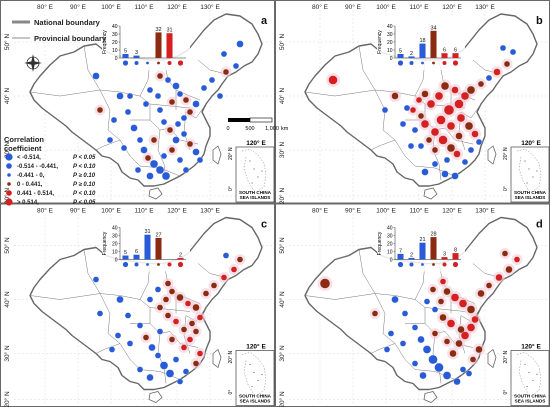 The image size is (550, 407). I want to click on chart-ytick: 0, so click(391, 59).